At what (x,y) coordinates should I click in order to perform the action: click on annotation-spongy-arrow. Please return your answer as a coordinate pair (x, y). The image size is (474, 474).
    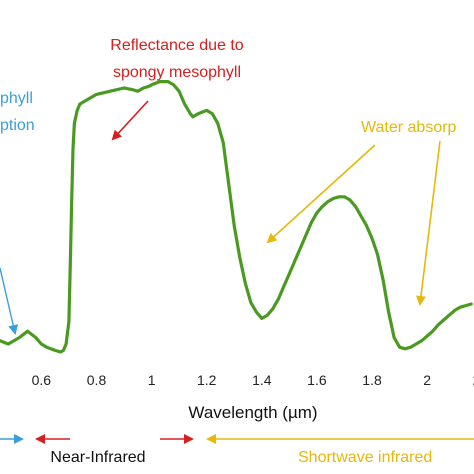
    Looking at the image, I should click on (130, 120).